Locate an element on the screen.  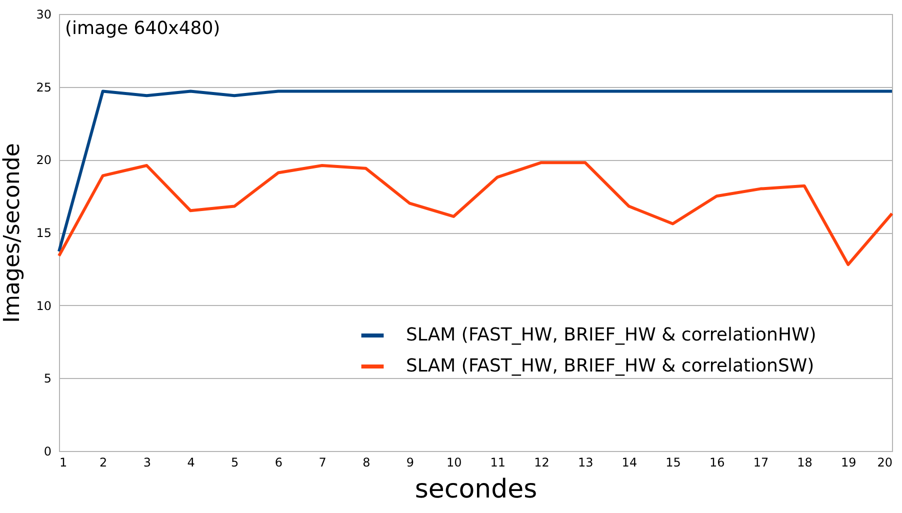
x-tick-label: 8 is located at coordinates (366, 463).